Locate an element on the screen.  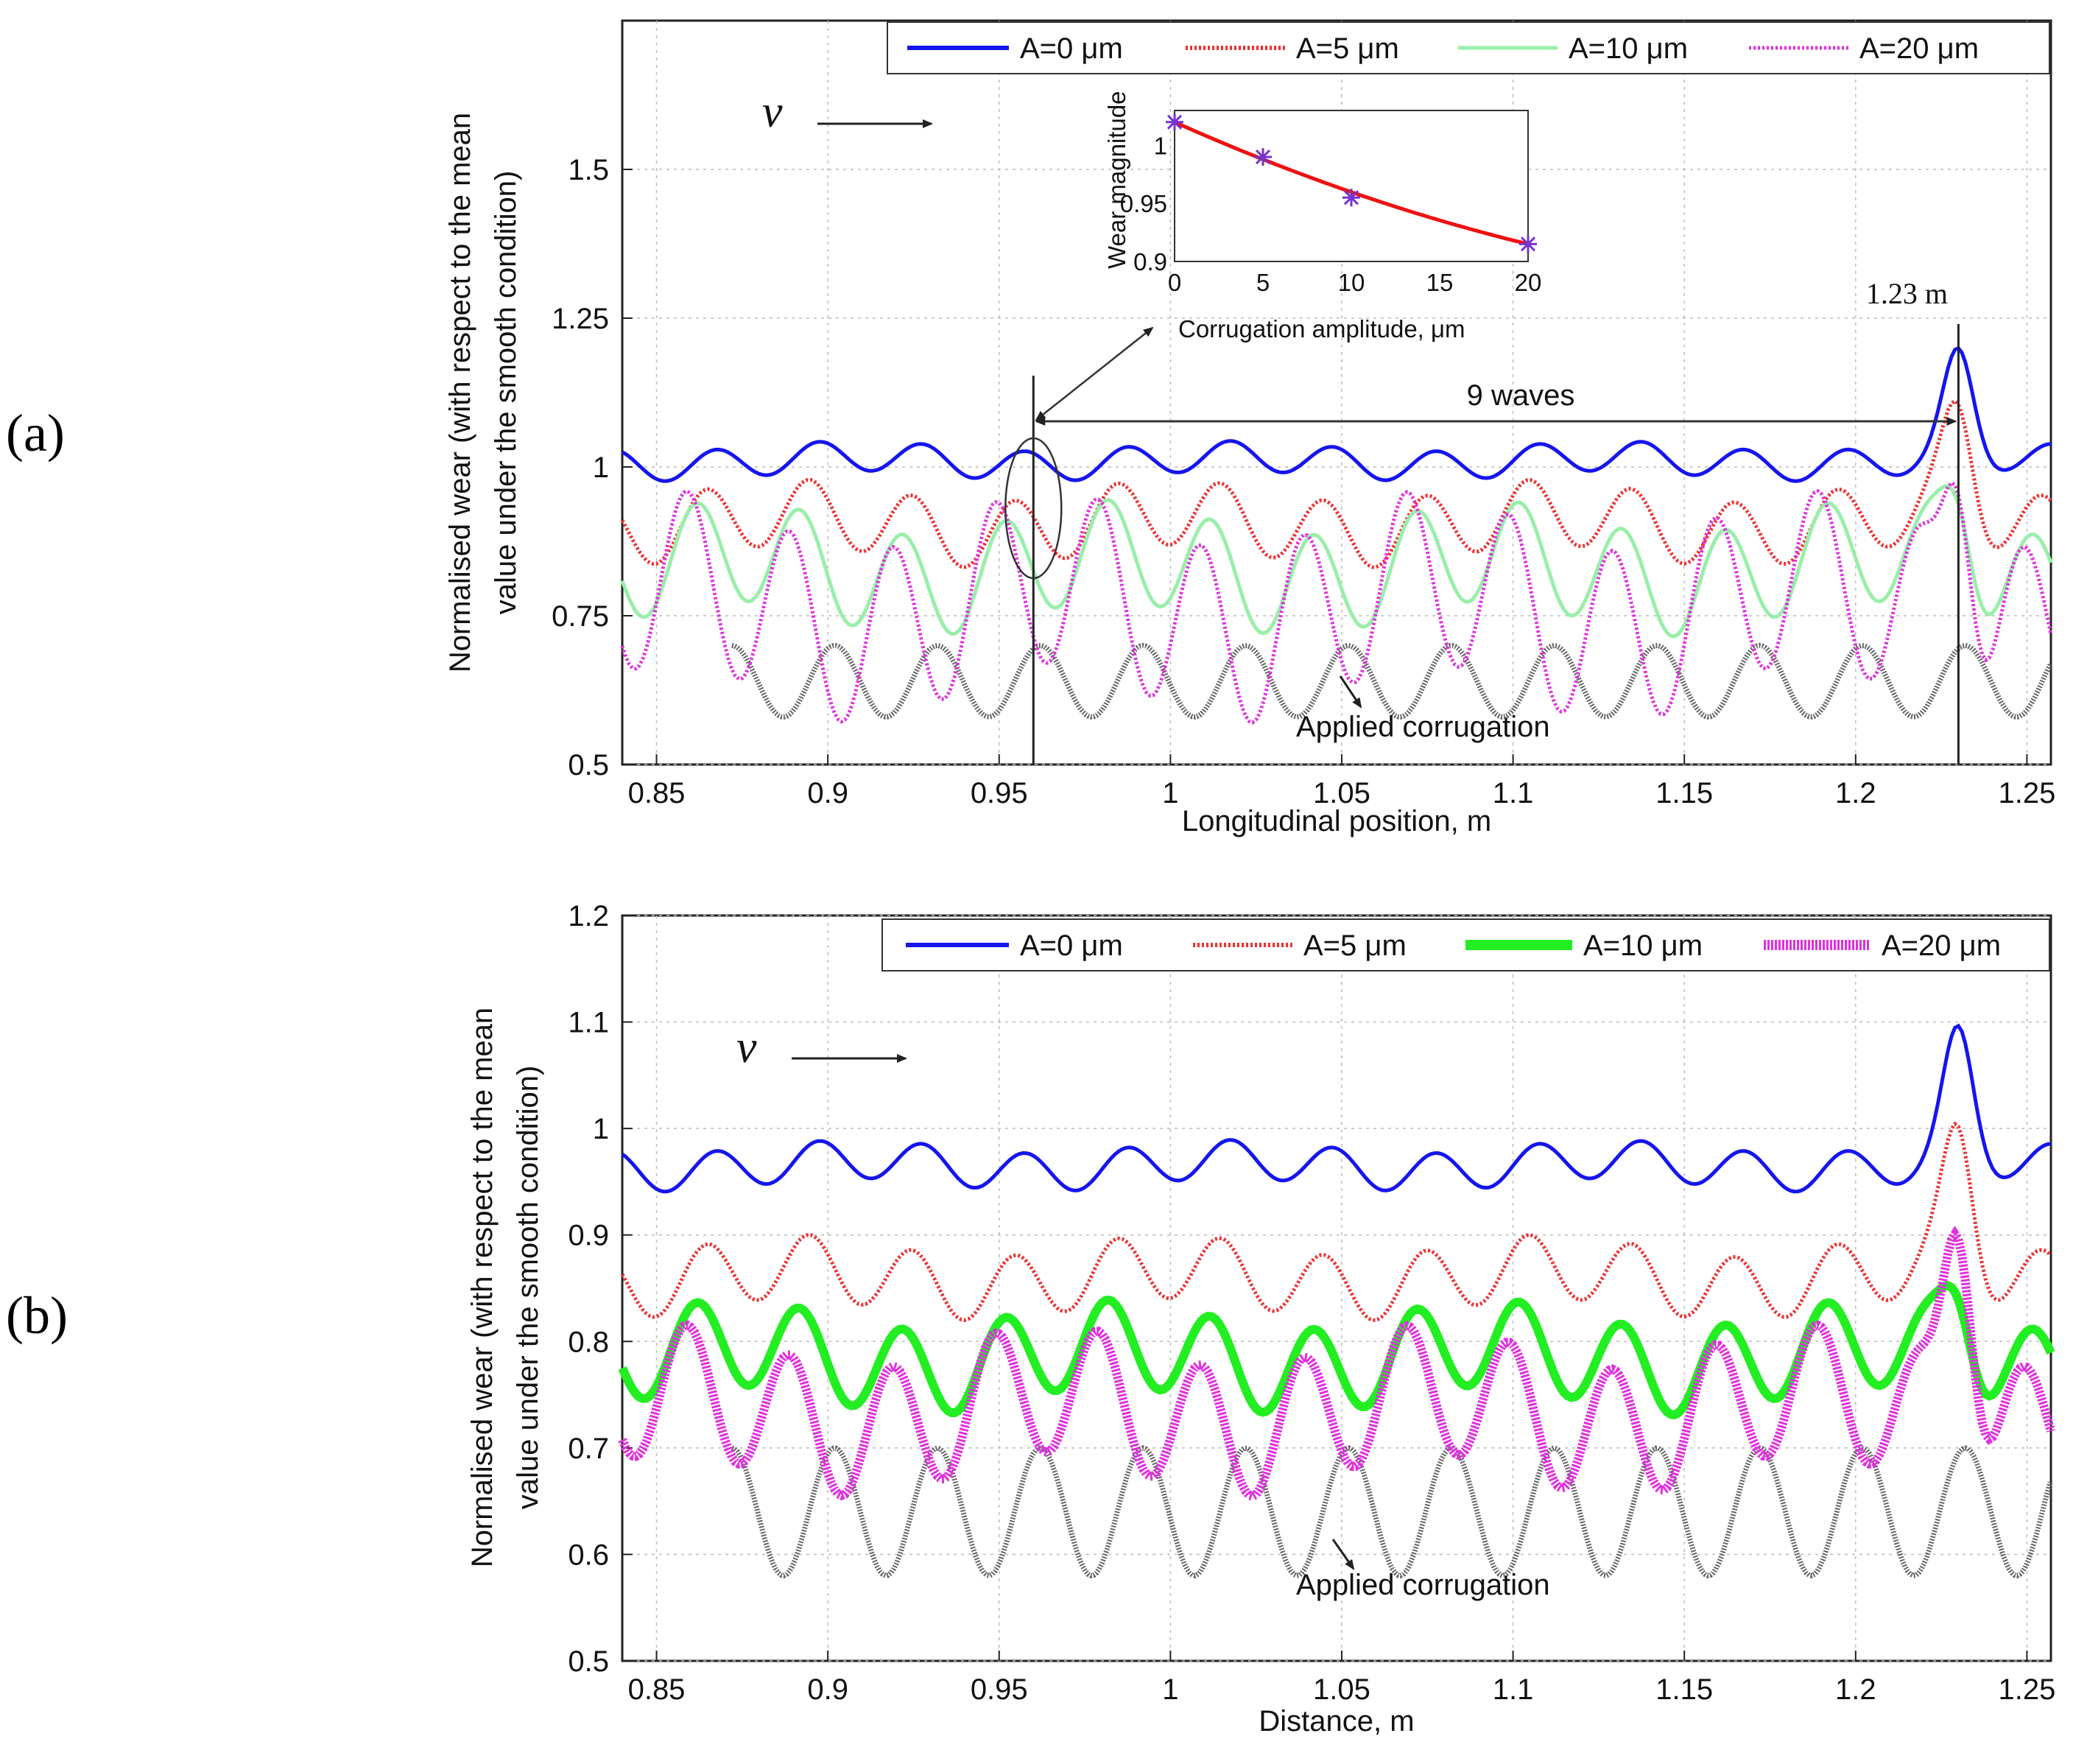
chart-a-velocity-symbol: v is located at coordinates (772, 112).